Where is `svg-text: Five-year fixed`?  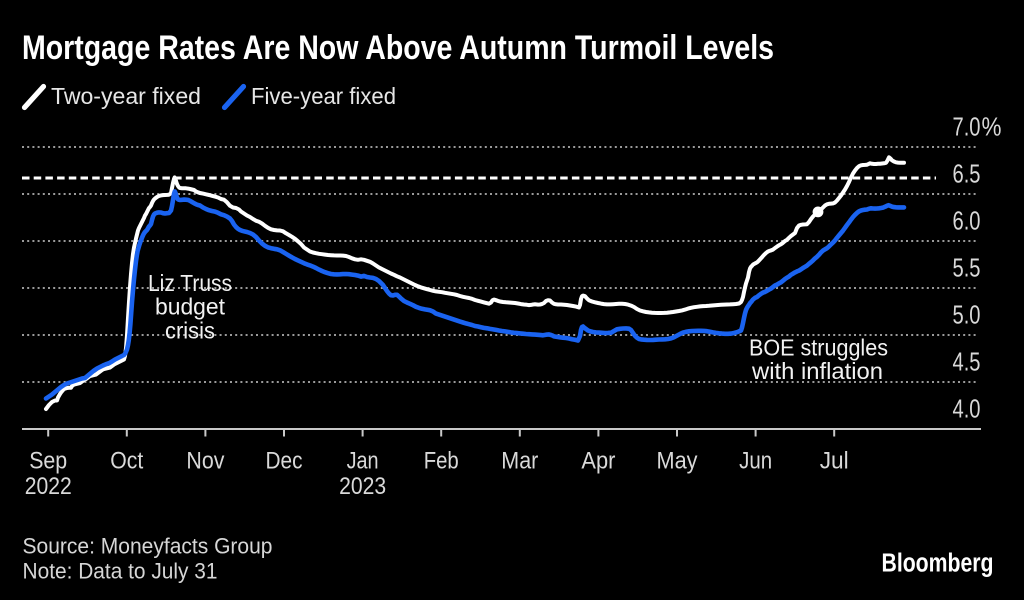 svg-text: Five-year fixed is located at coordinates (323, 96).